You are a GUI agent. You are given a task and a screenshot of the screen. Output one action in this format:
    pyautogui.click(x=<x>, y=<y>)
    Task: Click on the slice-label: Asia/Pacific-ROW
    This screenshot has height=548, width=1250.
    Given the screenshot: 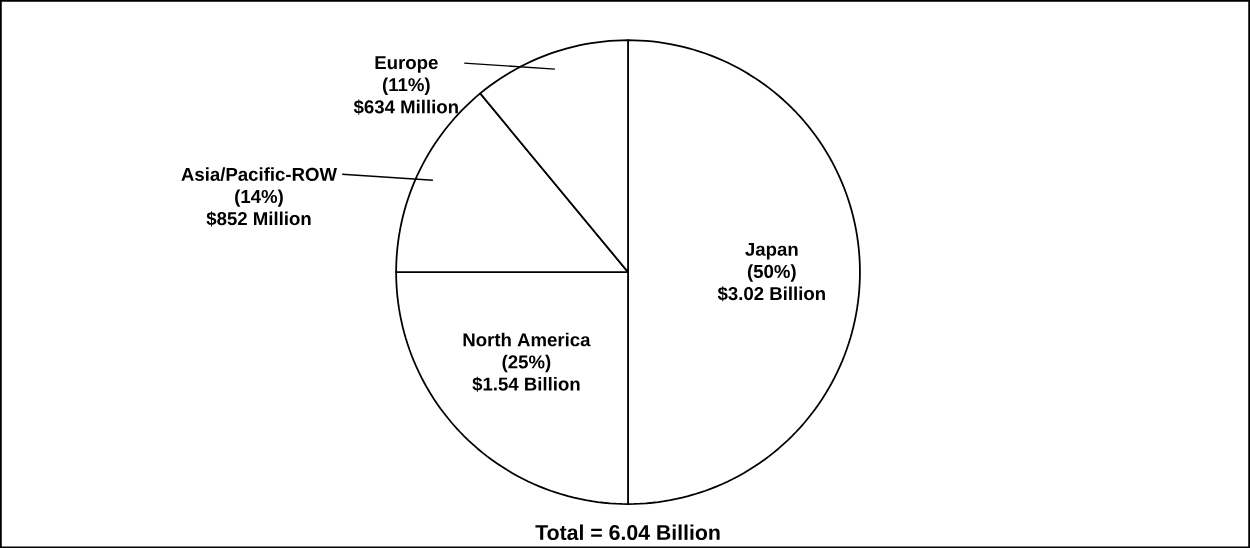 What is the action you would take?
    pyautogui.click(x=259, y=174)
    